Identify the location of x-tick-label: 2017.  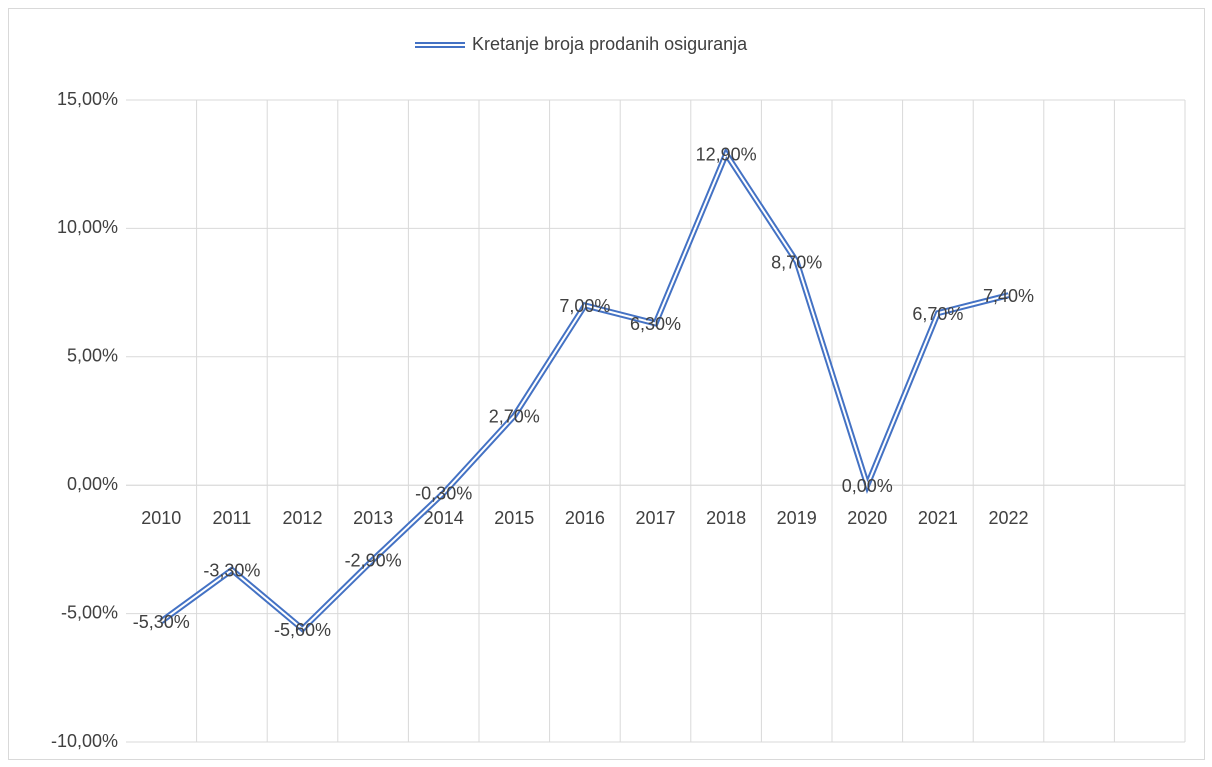
(655, 518).